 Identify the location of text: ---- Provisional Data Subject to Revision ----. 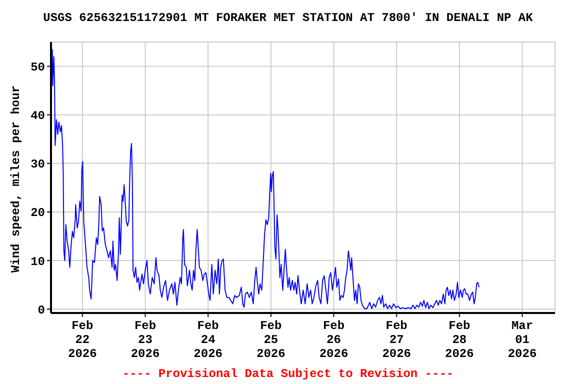
(288, 374).